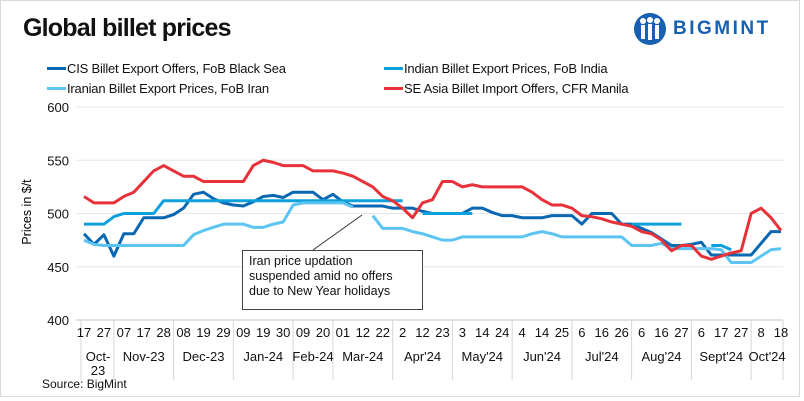 The image size is (804, 401). What do you see at coordinates (223, 332) in the screenshot?
I see `x-tick-label: 29` at bounding box center [223, 332].